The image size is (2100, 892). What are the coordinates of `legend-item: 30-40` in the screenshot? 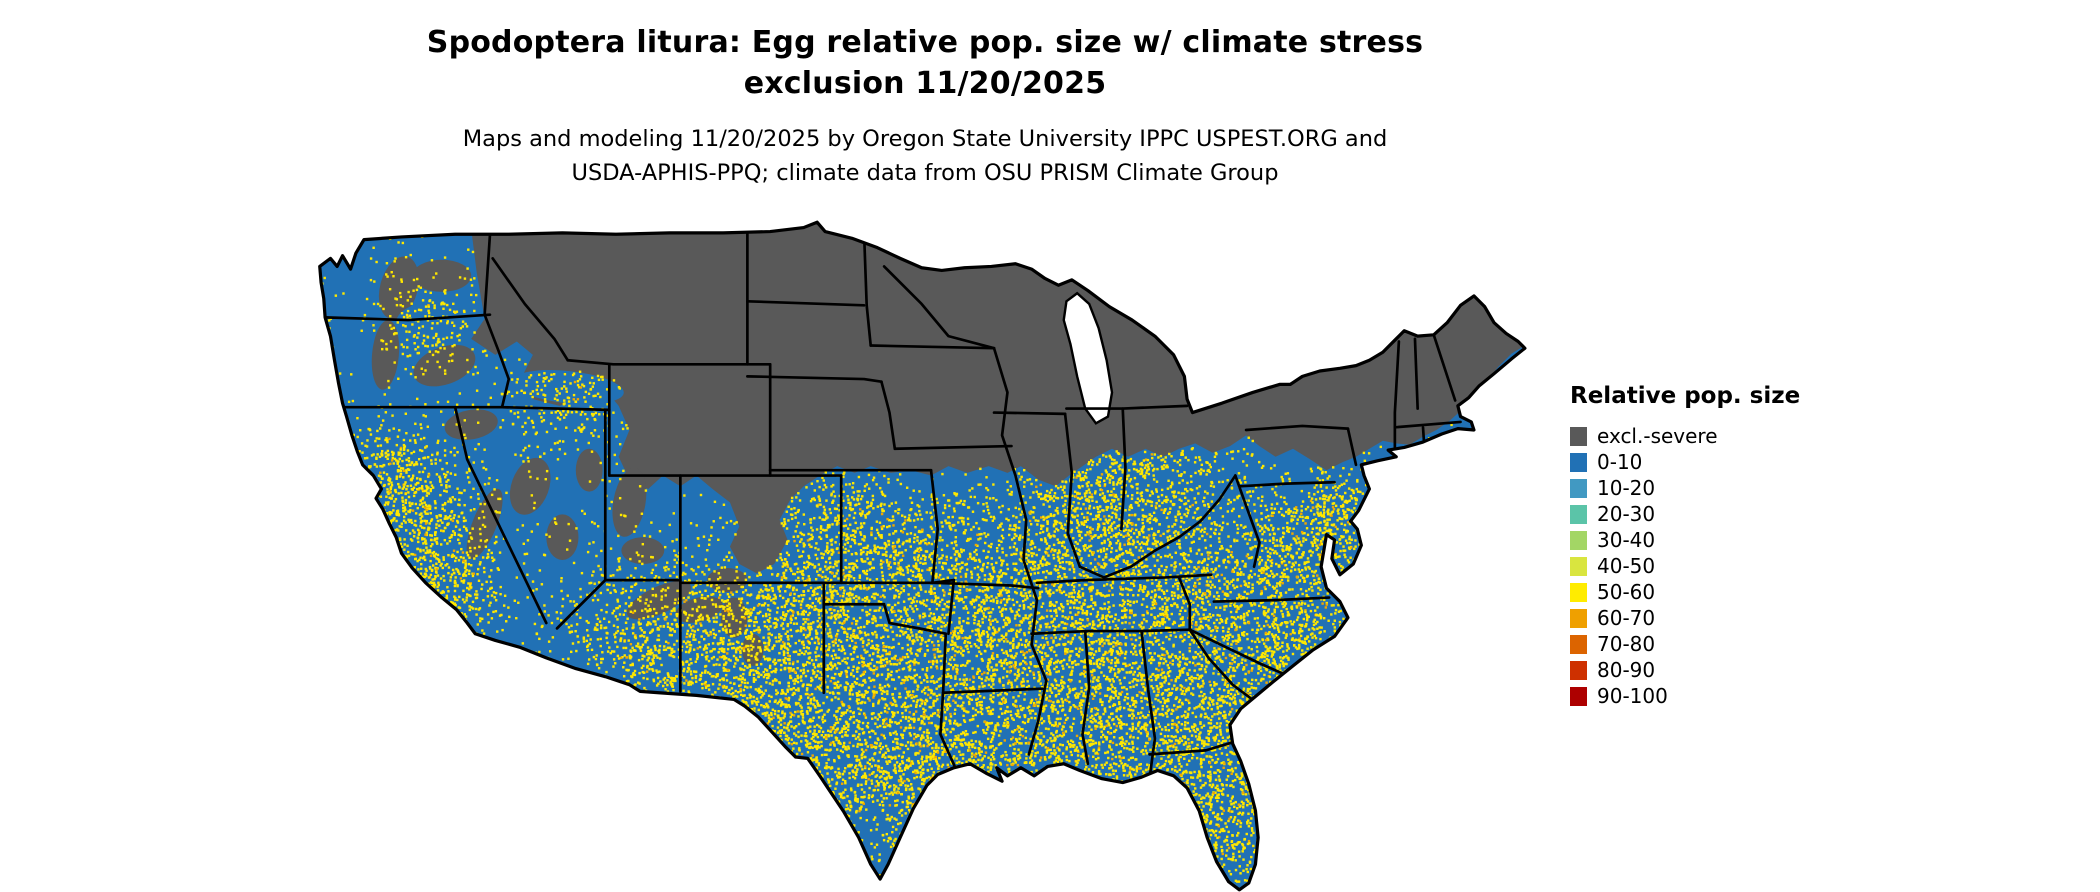 It's located at (1720, 540).